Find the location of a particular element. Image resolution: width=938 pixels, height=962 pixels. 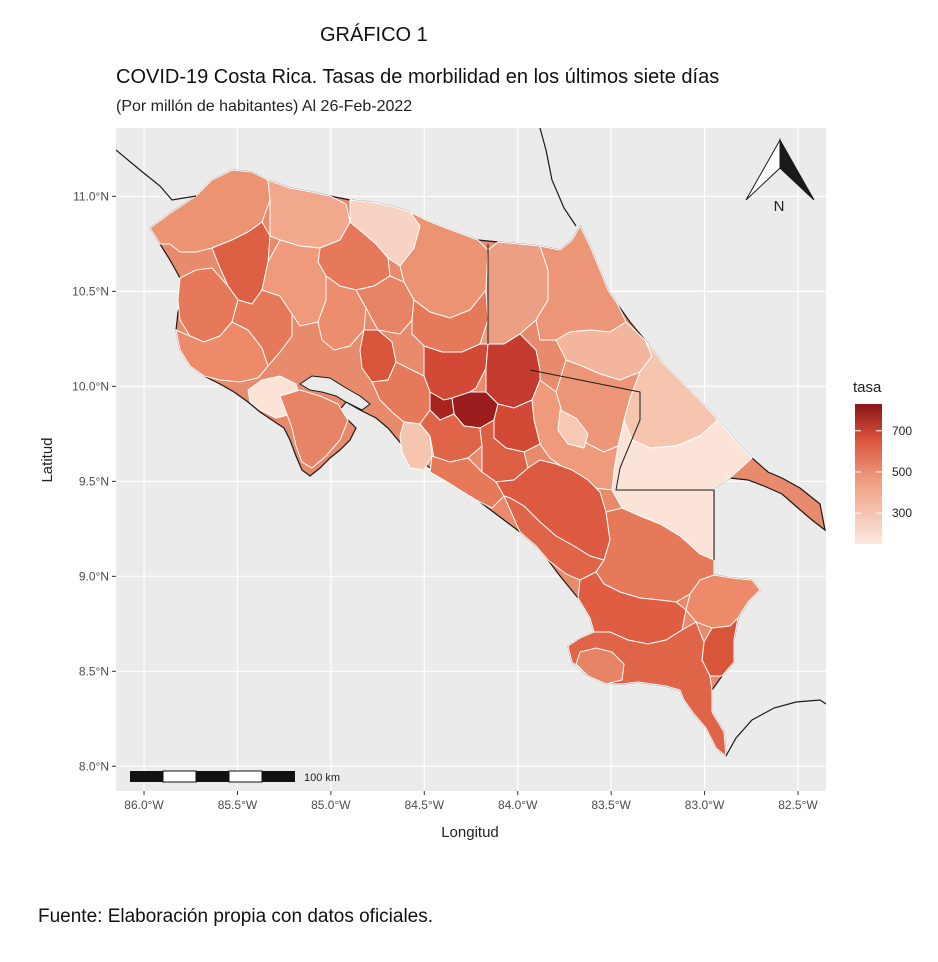

y-tick-label: 10.5°N is located at coordinates (90, 291).